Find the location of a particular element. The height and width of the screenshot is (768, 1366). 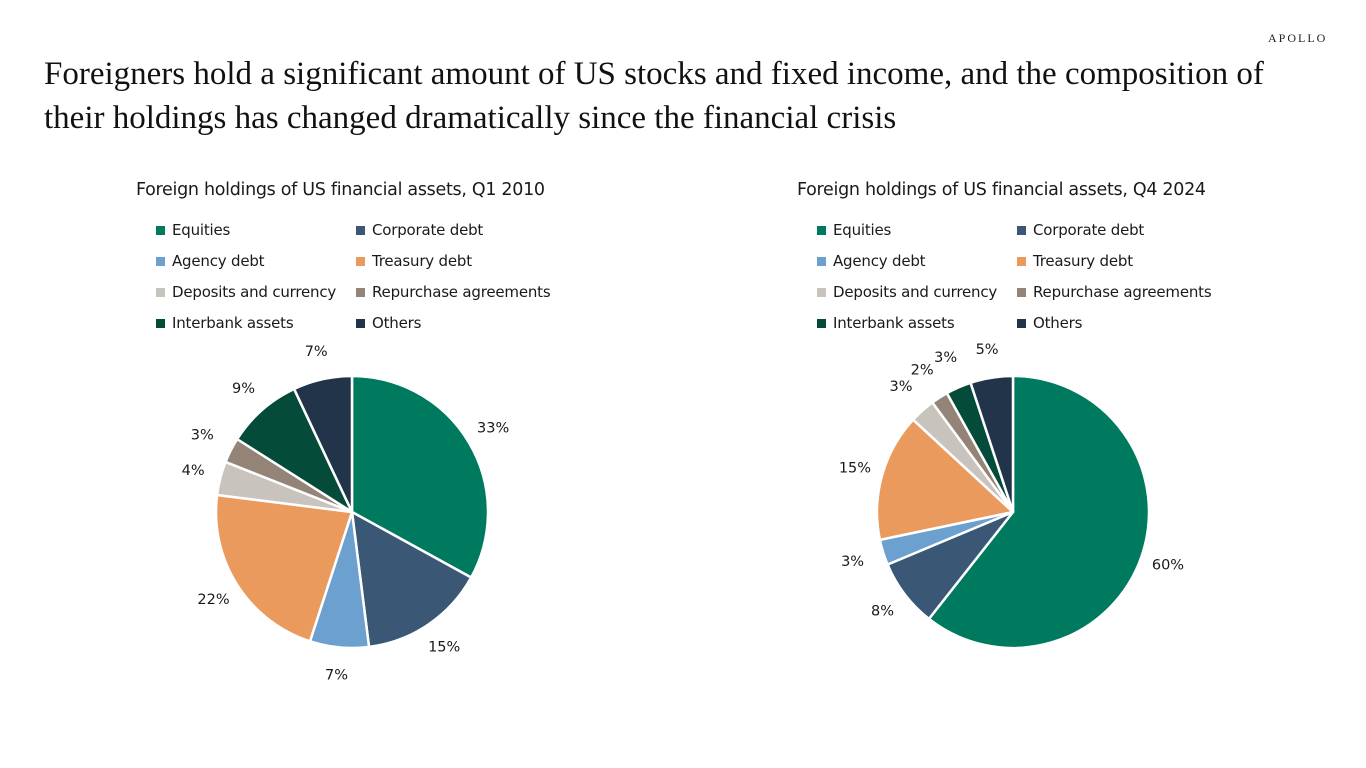

data-label-repurchase-agreements: 3% is located at coordinates (202, 436).